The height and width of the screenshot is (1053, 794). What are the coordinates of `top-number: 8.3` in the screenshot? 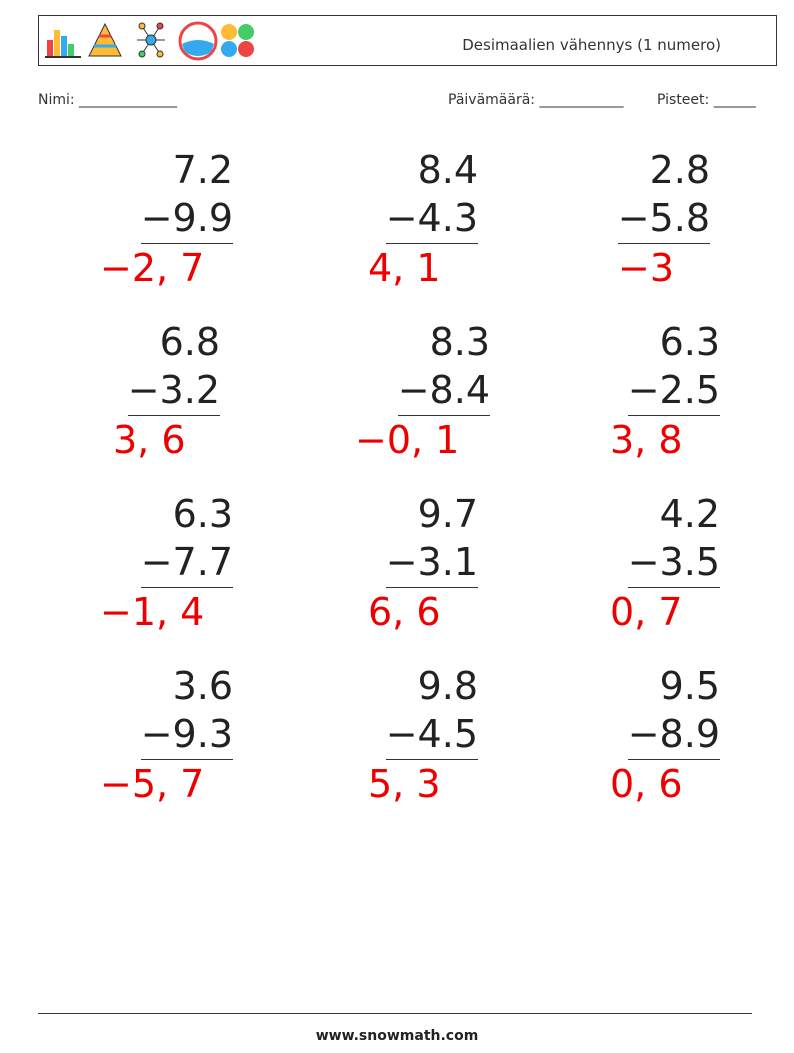 It's located at (459, 342).